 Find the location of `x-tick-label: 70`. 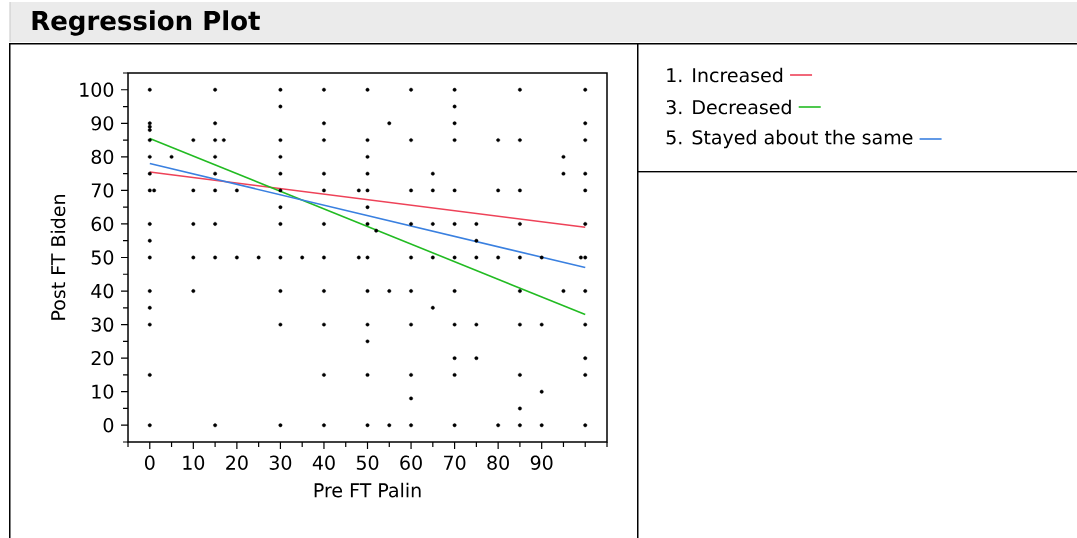

x-tick-label: 70 is located at coordinates (455, 462).